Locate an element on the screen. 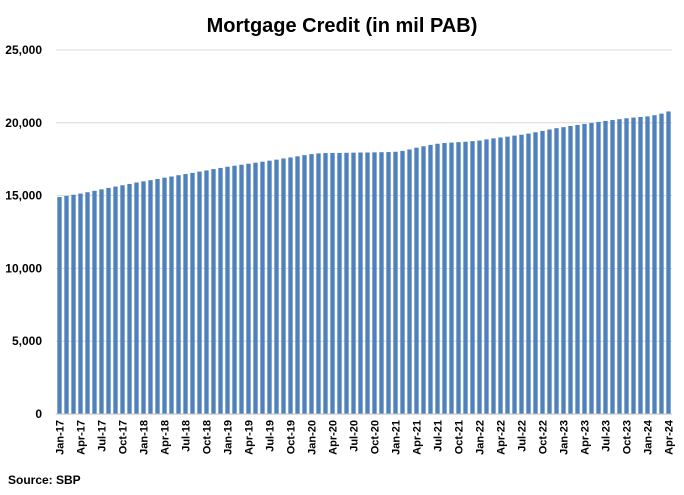  y-tick-label: 15,000 is located at coordinates (23, 196).